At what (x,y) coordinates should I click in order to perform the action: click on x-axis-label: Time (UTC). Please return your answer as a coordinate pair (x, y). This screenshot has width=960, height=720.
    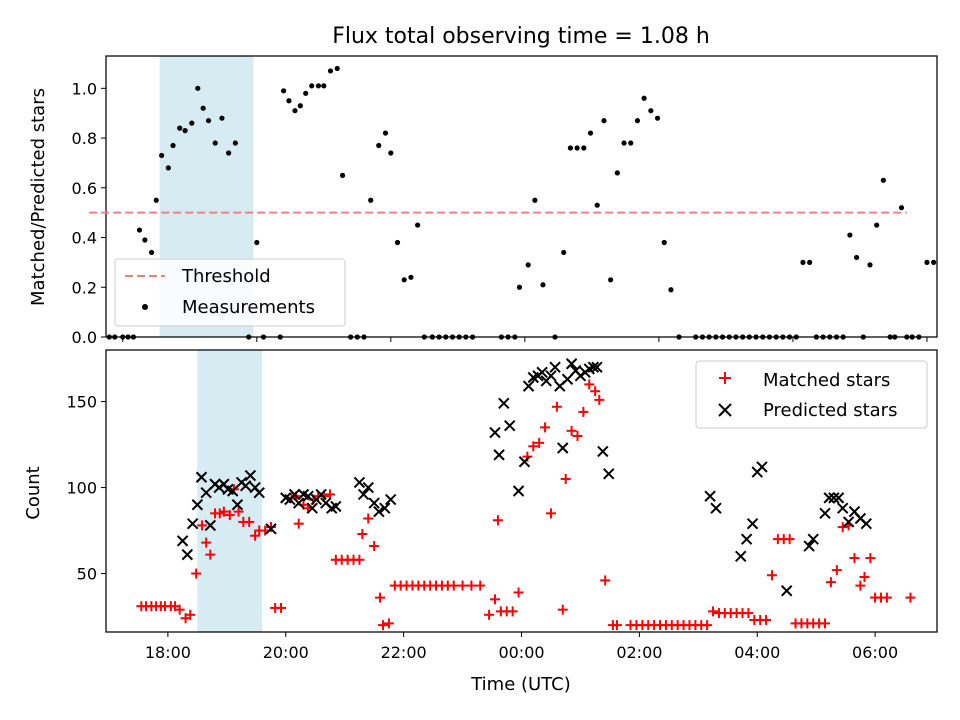
    Looking at the image, I should click on (520, 684).